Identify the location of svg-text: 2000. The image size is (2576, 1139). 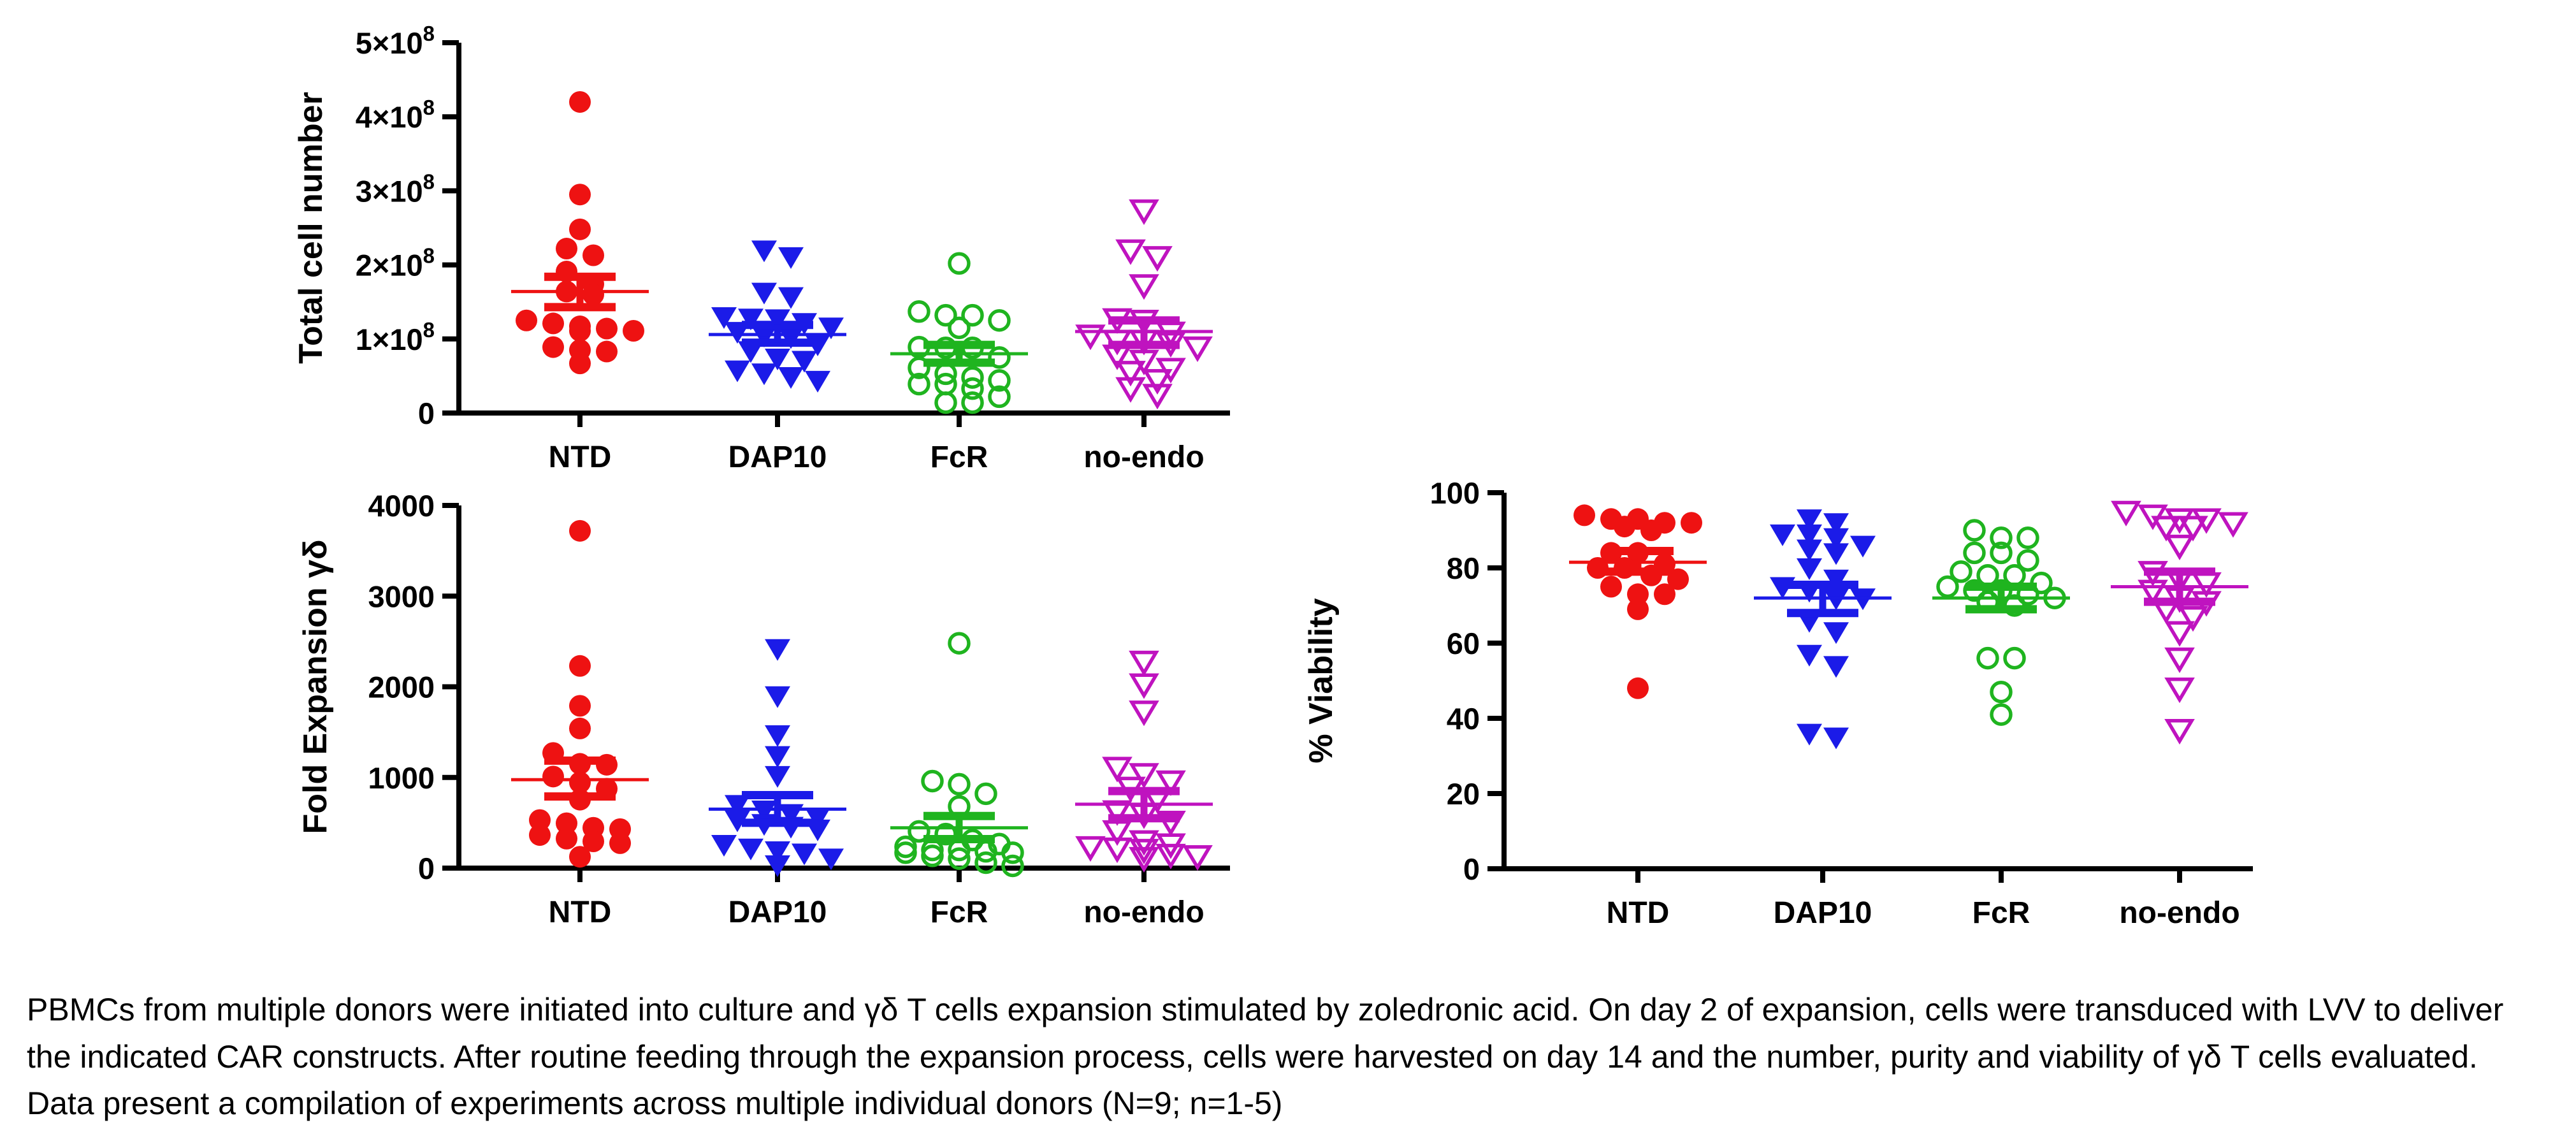
(401, 688).